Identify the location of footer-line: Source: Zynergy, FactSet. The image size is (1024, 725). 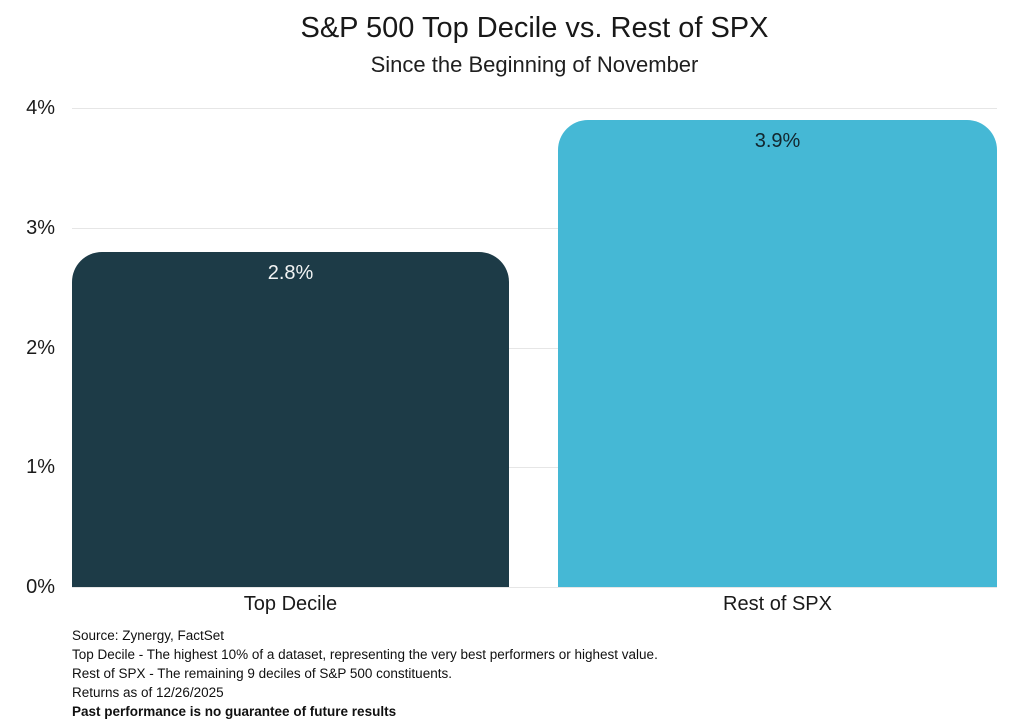
(148, 635).